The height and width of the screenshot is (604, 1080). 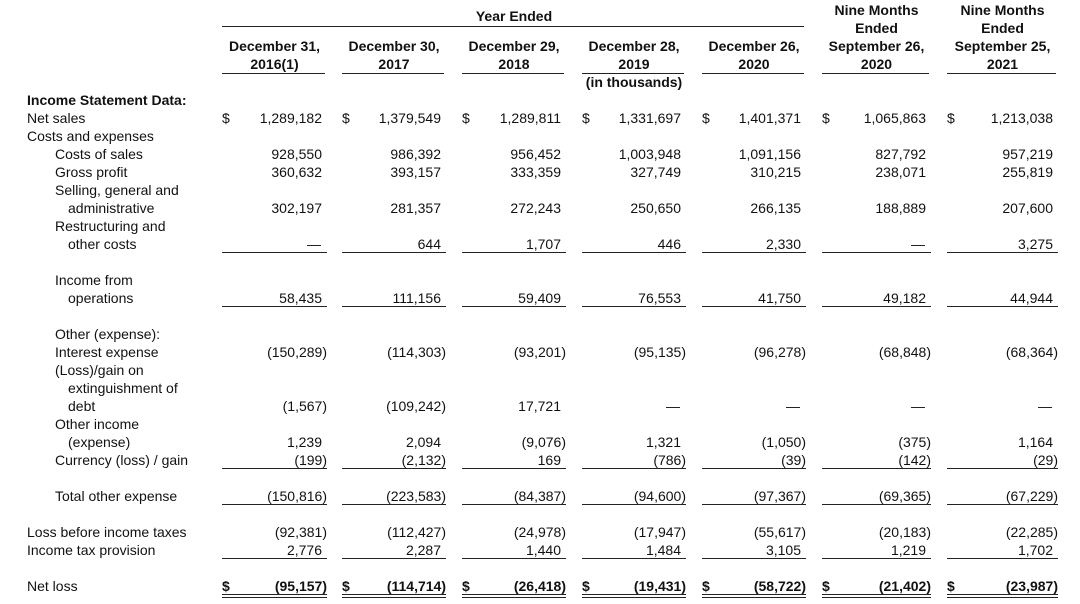 I want to click on column-header: December 30,, so click(x=394, y=46).